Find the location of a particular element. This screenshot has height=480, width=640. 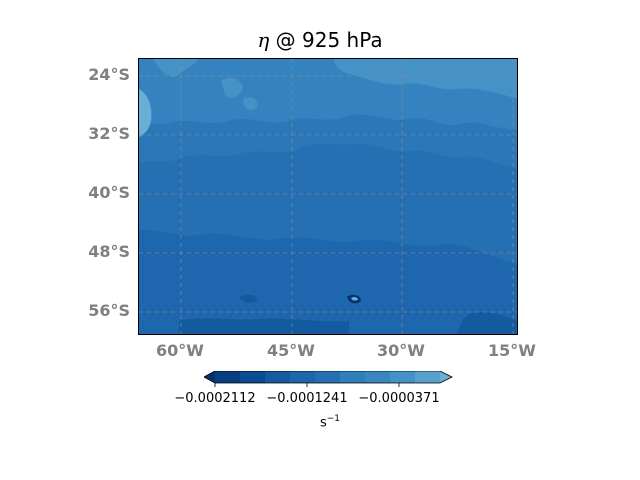

lat-label-56s: 56°S is located at coordinates (100, 310).